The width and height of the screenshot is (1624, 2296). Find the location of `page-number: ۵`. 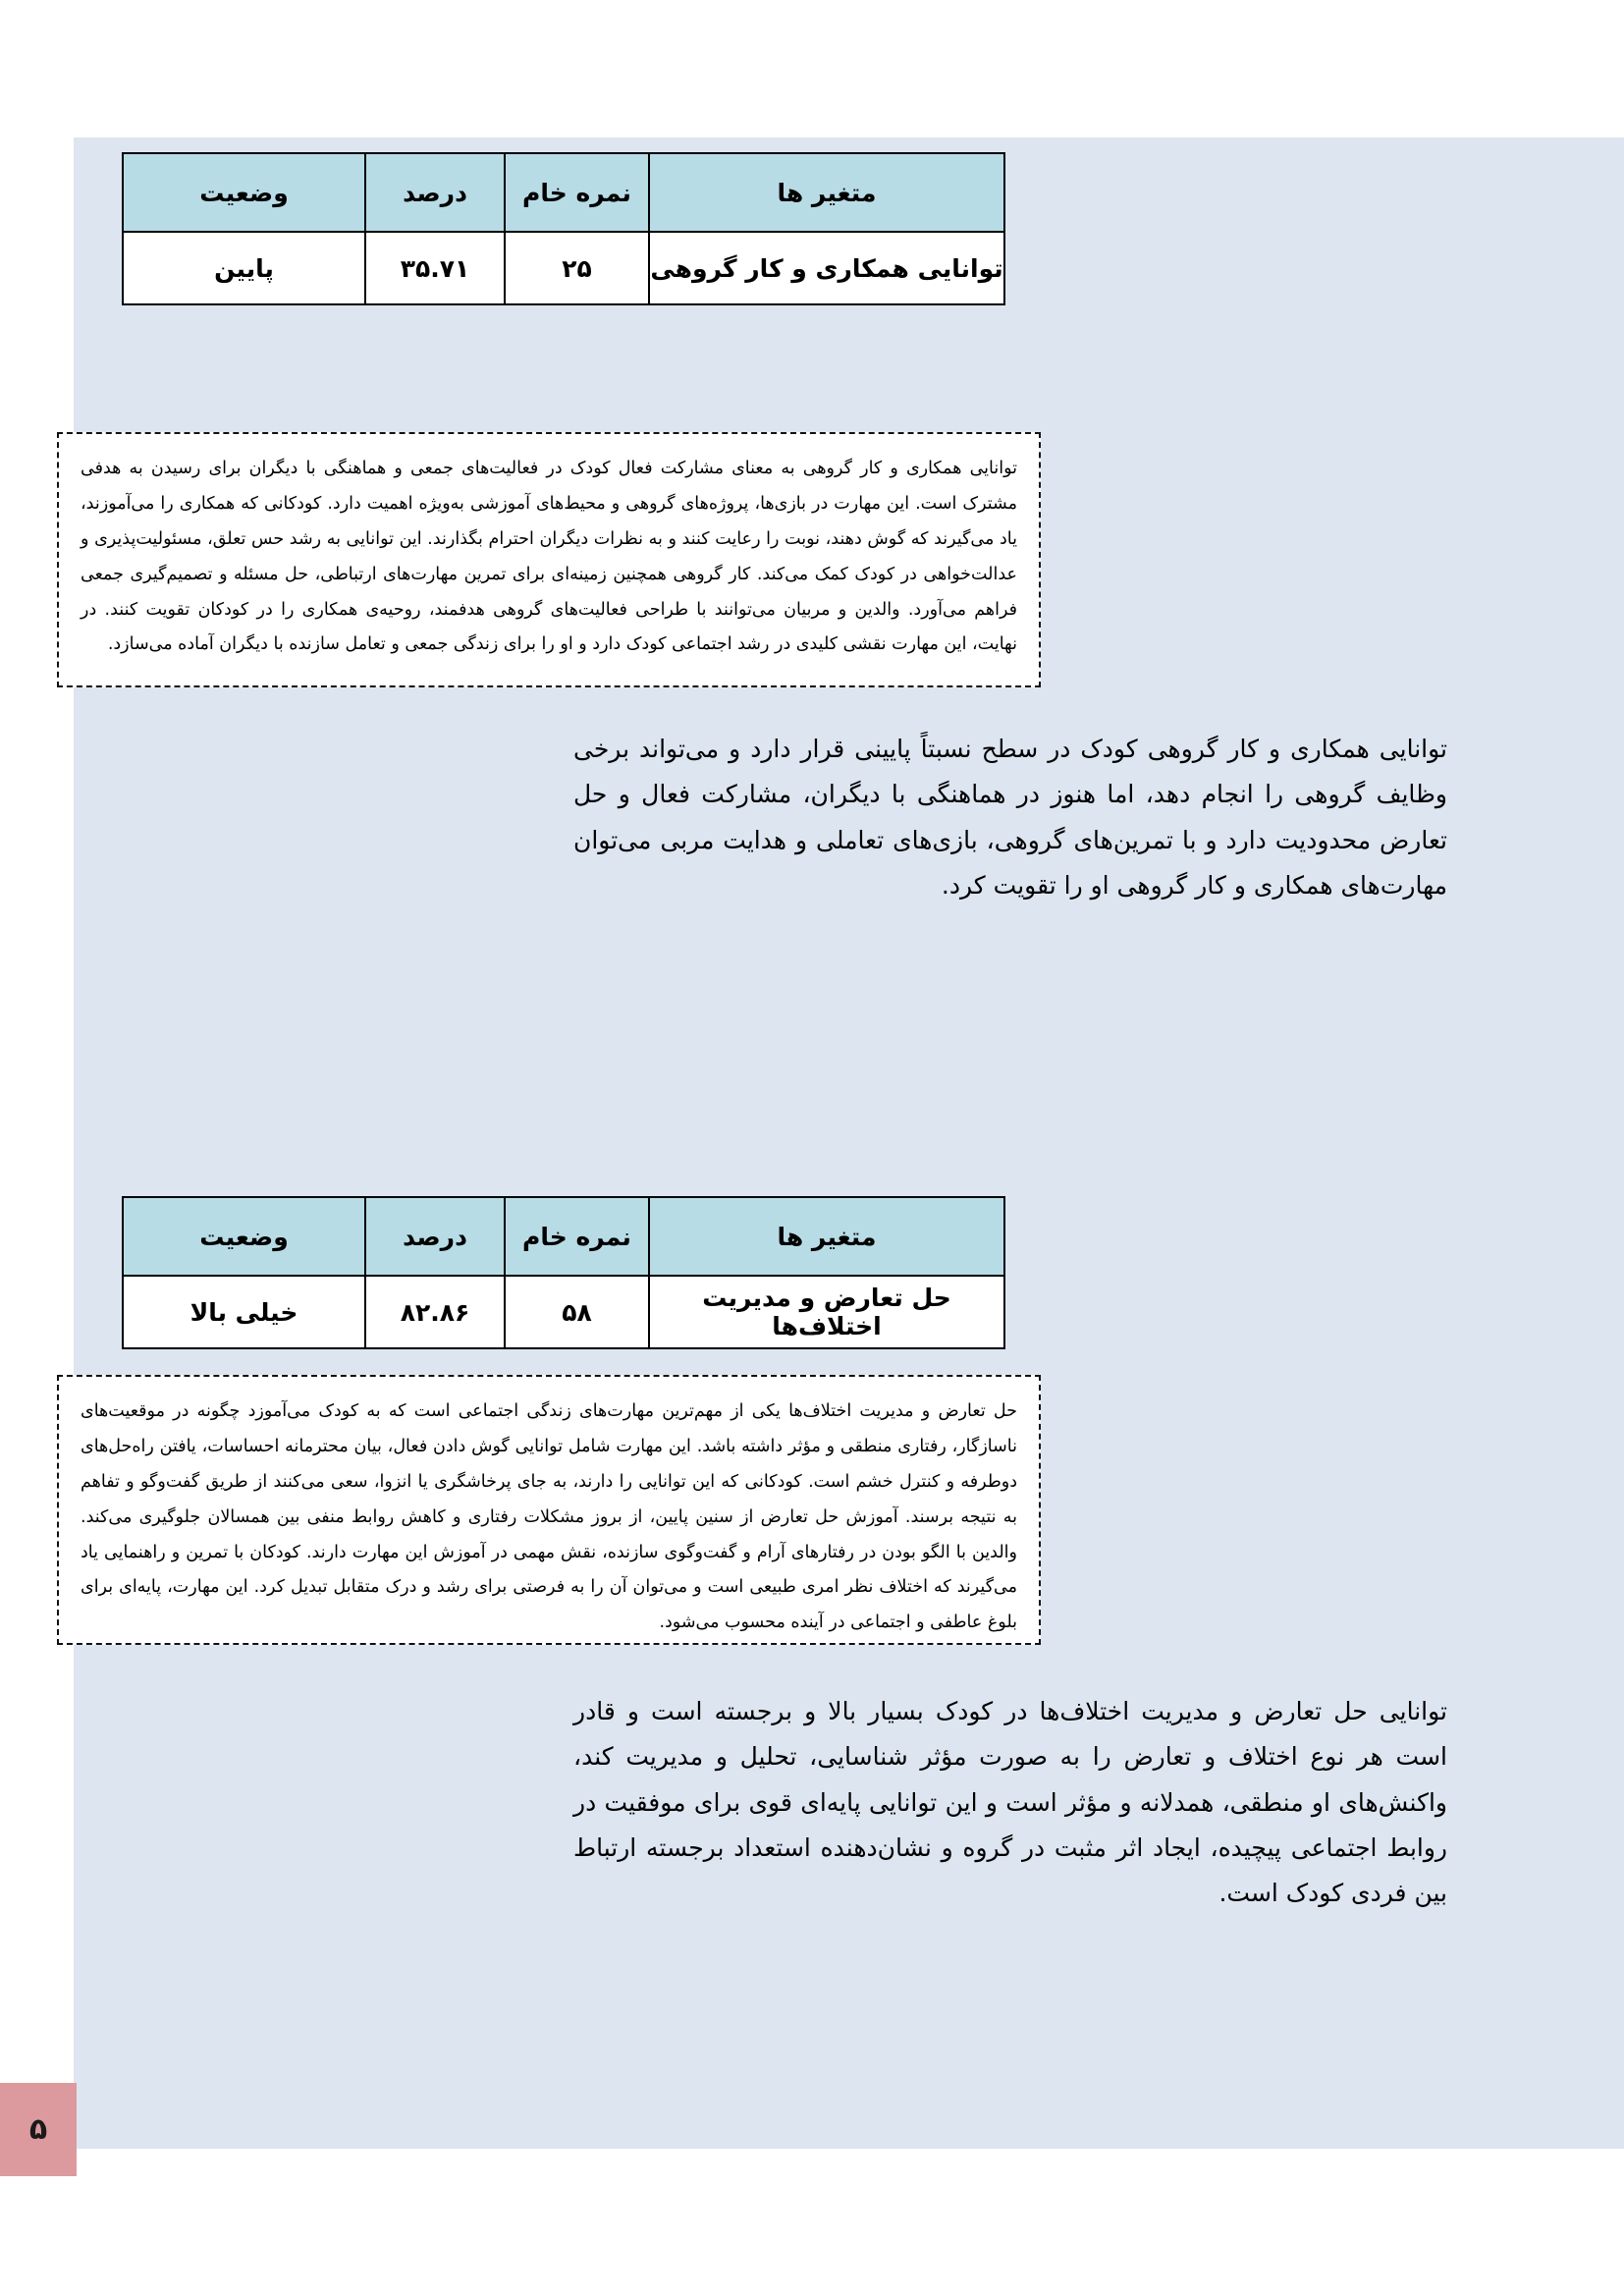

page-number: ۵ is located at coordinates (38, 2129).